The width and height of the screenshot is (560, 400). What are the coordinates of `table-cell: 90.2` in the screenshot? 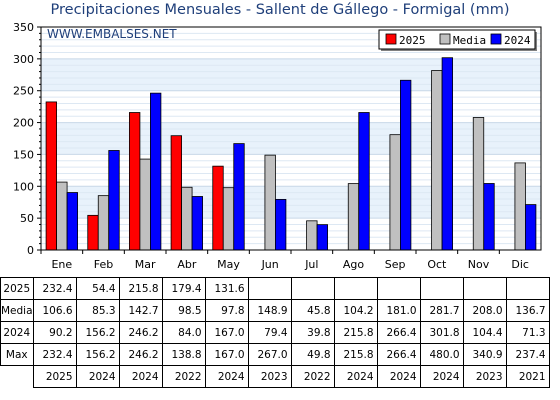 It's located at (54, 332).